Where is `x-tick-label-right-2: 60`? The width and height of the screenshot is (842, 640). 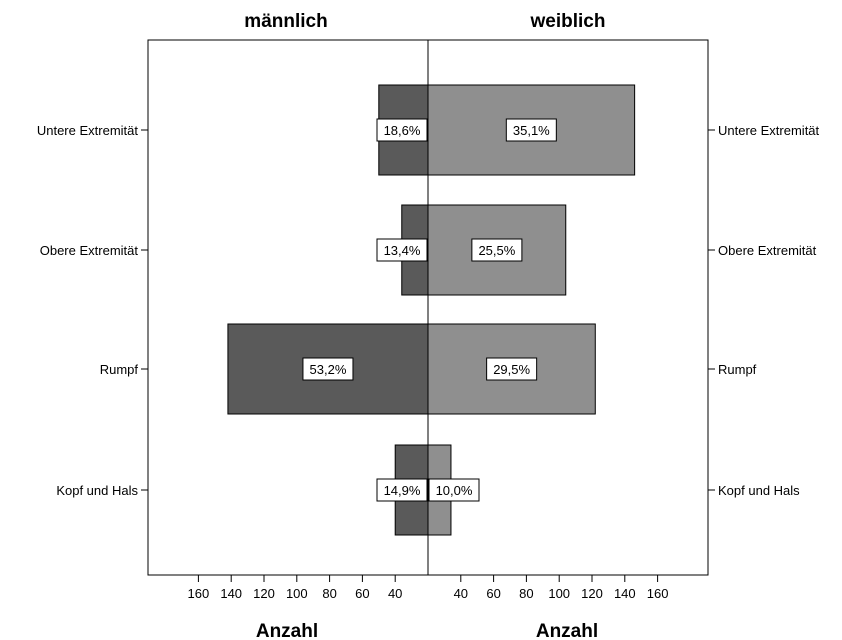
x-tick-label-right-2: 60 is located at coordinates (493, 593).